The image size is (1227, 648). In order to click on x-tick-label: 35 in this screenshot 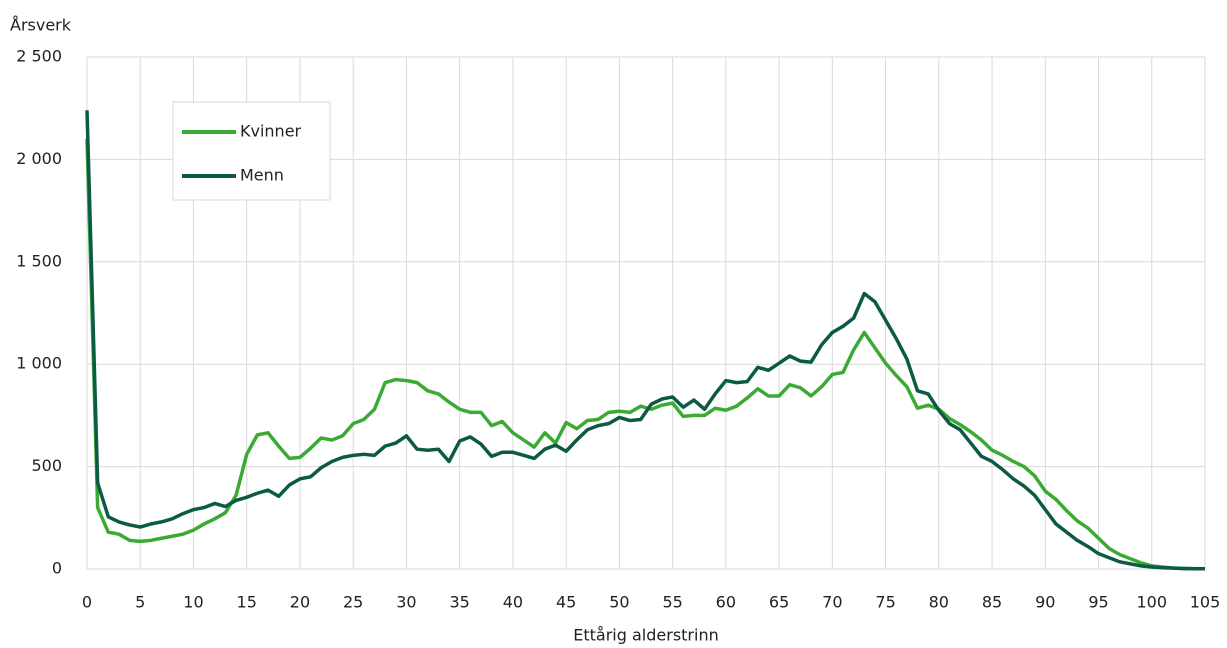, I will do `click(459, 602)`.